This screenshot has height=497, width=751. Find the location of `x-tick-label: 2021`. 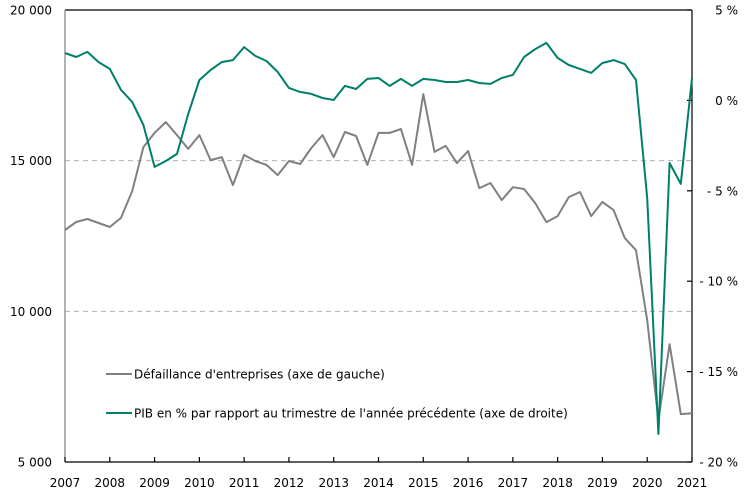

x-tick-label: 2021 is located at coordinates (692, 483).